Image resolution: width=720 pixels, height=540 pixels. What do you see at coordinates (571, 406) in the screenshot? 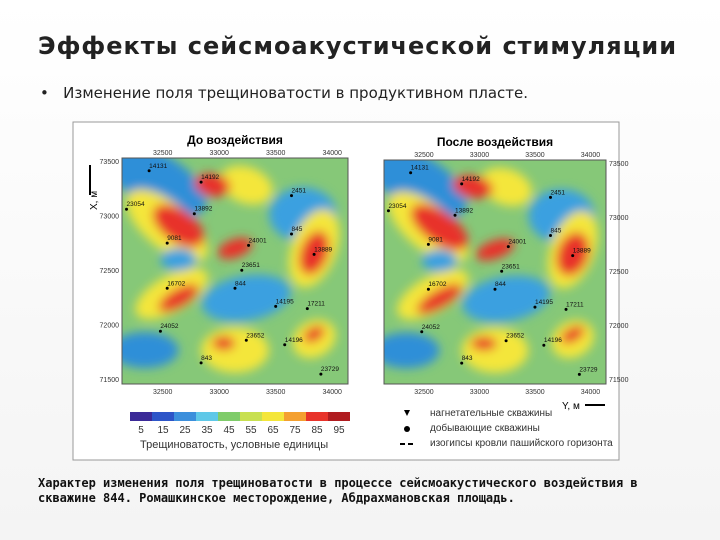
I see `axis-label: Y, м` at bounding box center [571, 406].